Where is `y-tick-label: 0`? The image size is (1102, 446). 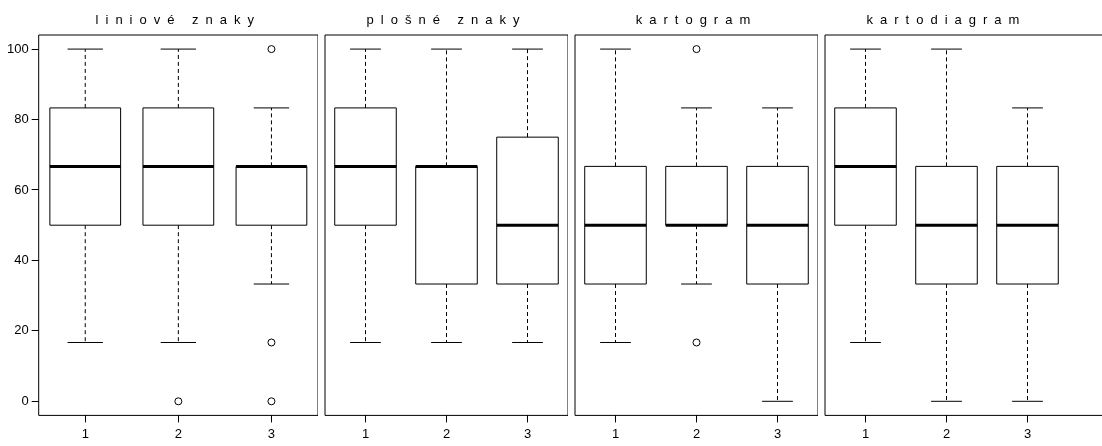 y-tick-label: 0 is located at coordinates (25, 400).